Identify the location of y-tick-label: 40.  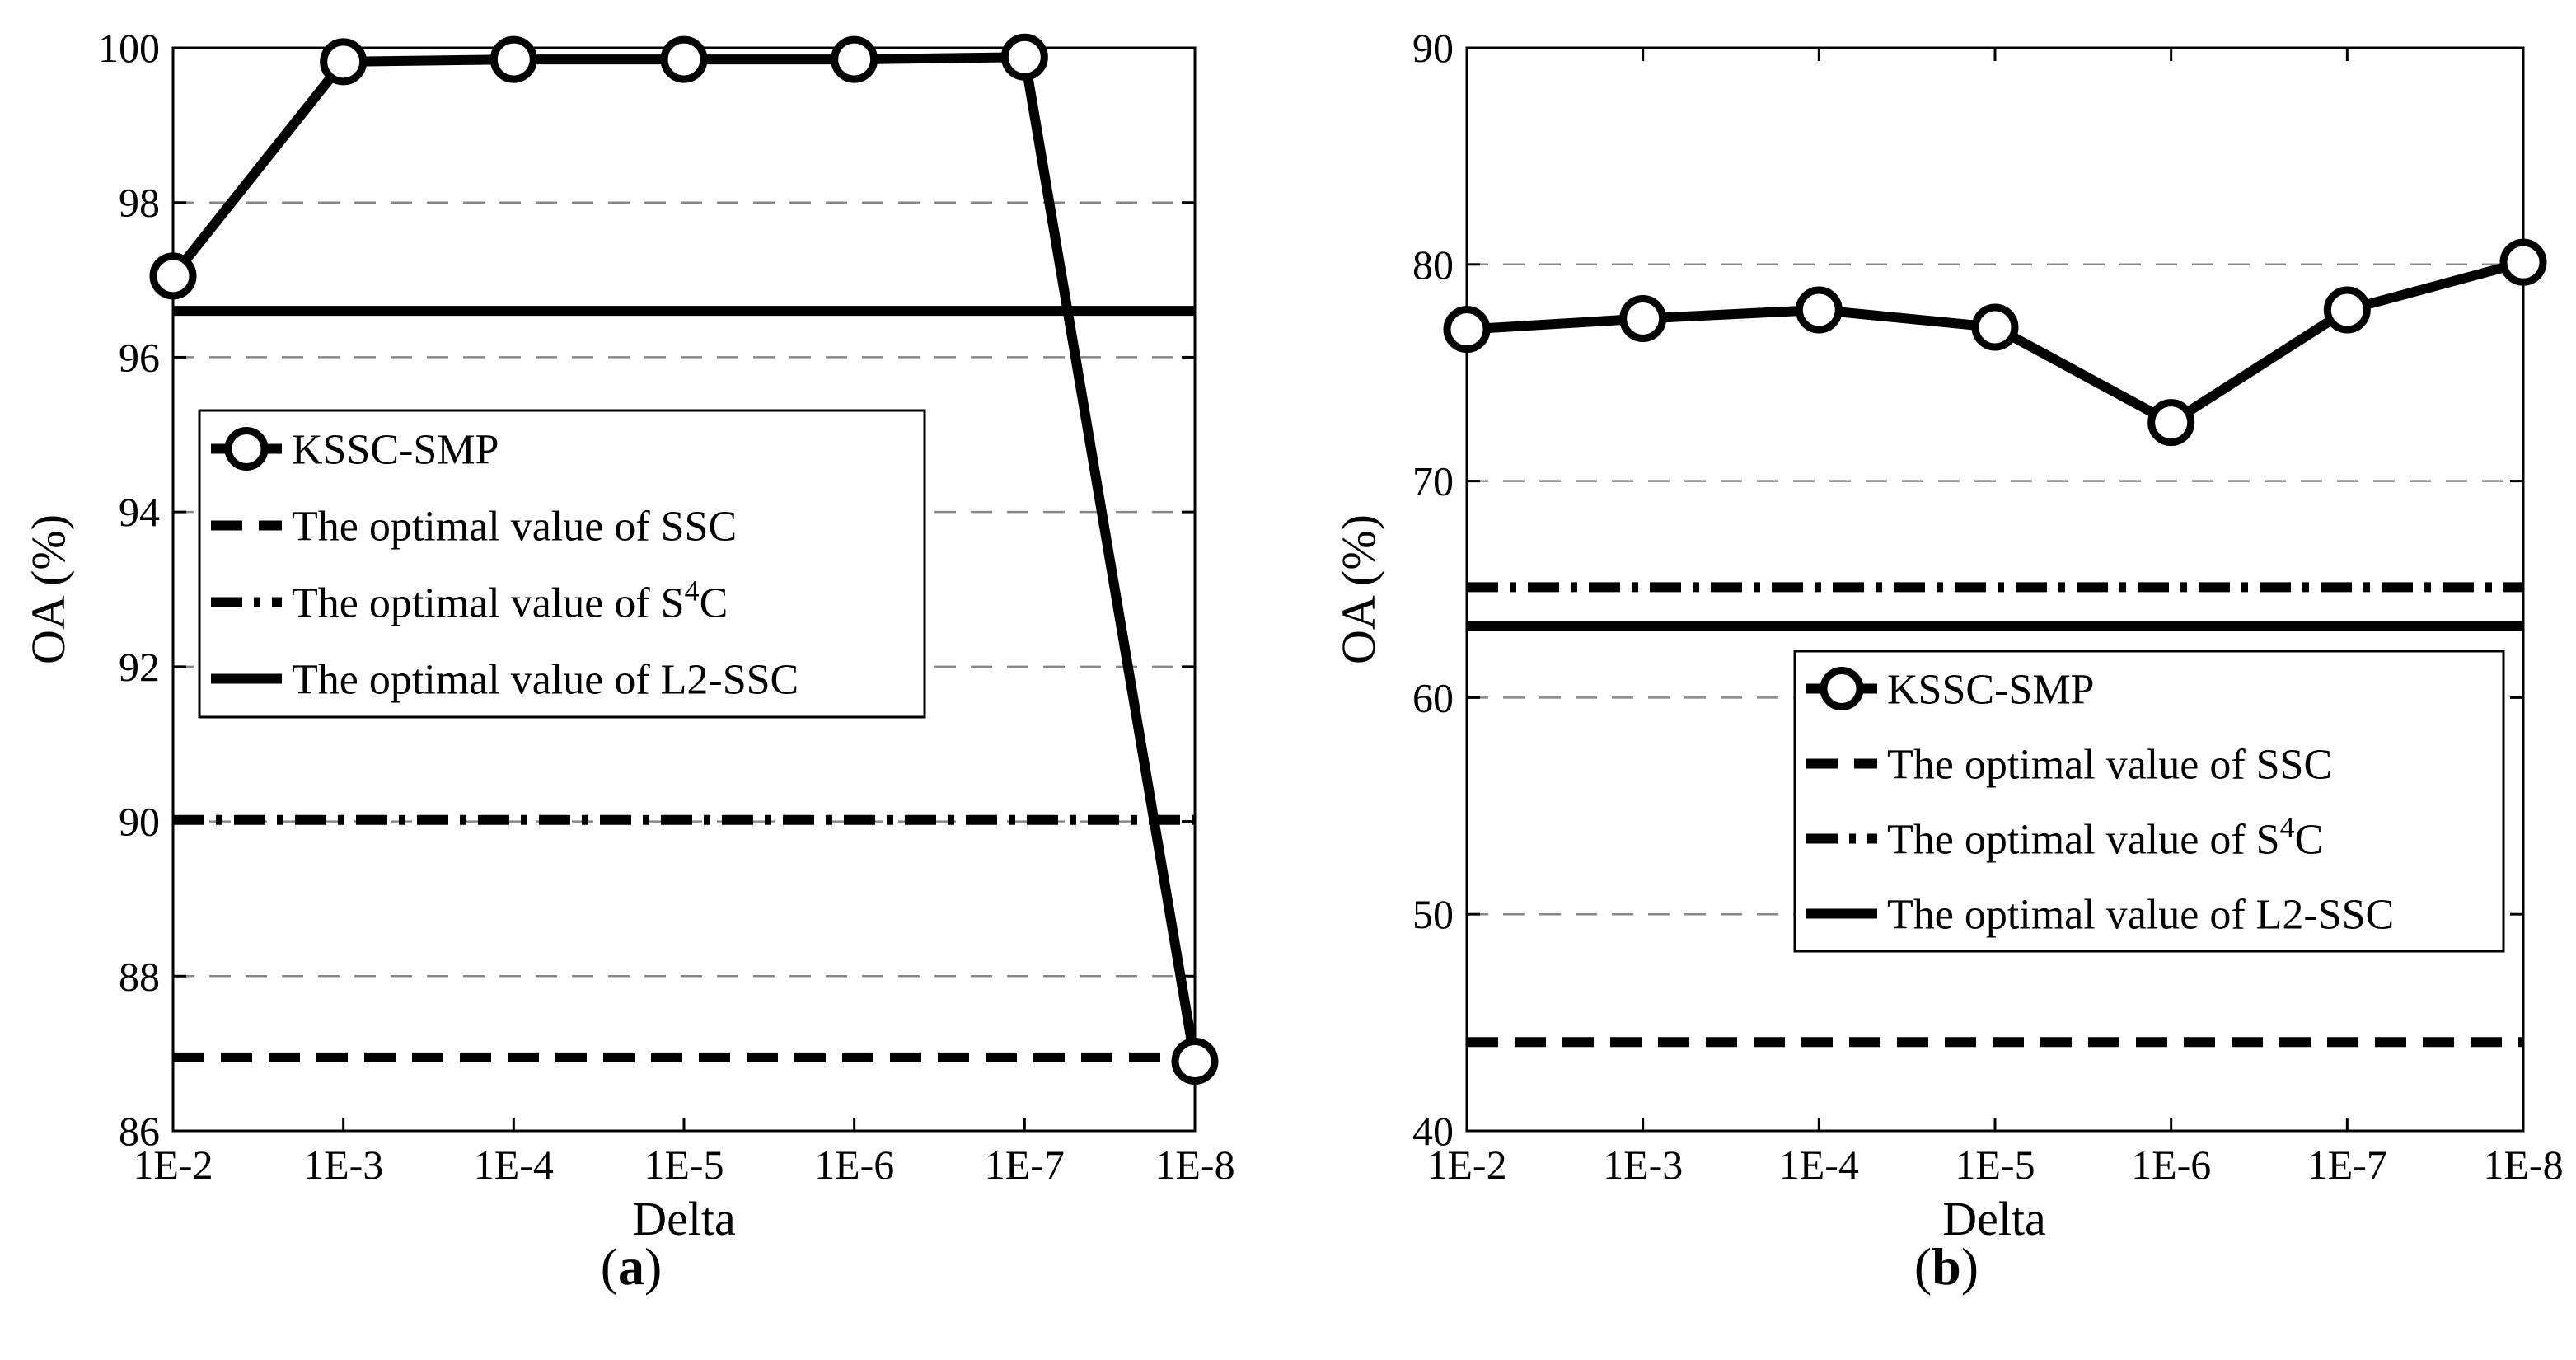
(1433, 1131).